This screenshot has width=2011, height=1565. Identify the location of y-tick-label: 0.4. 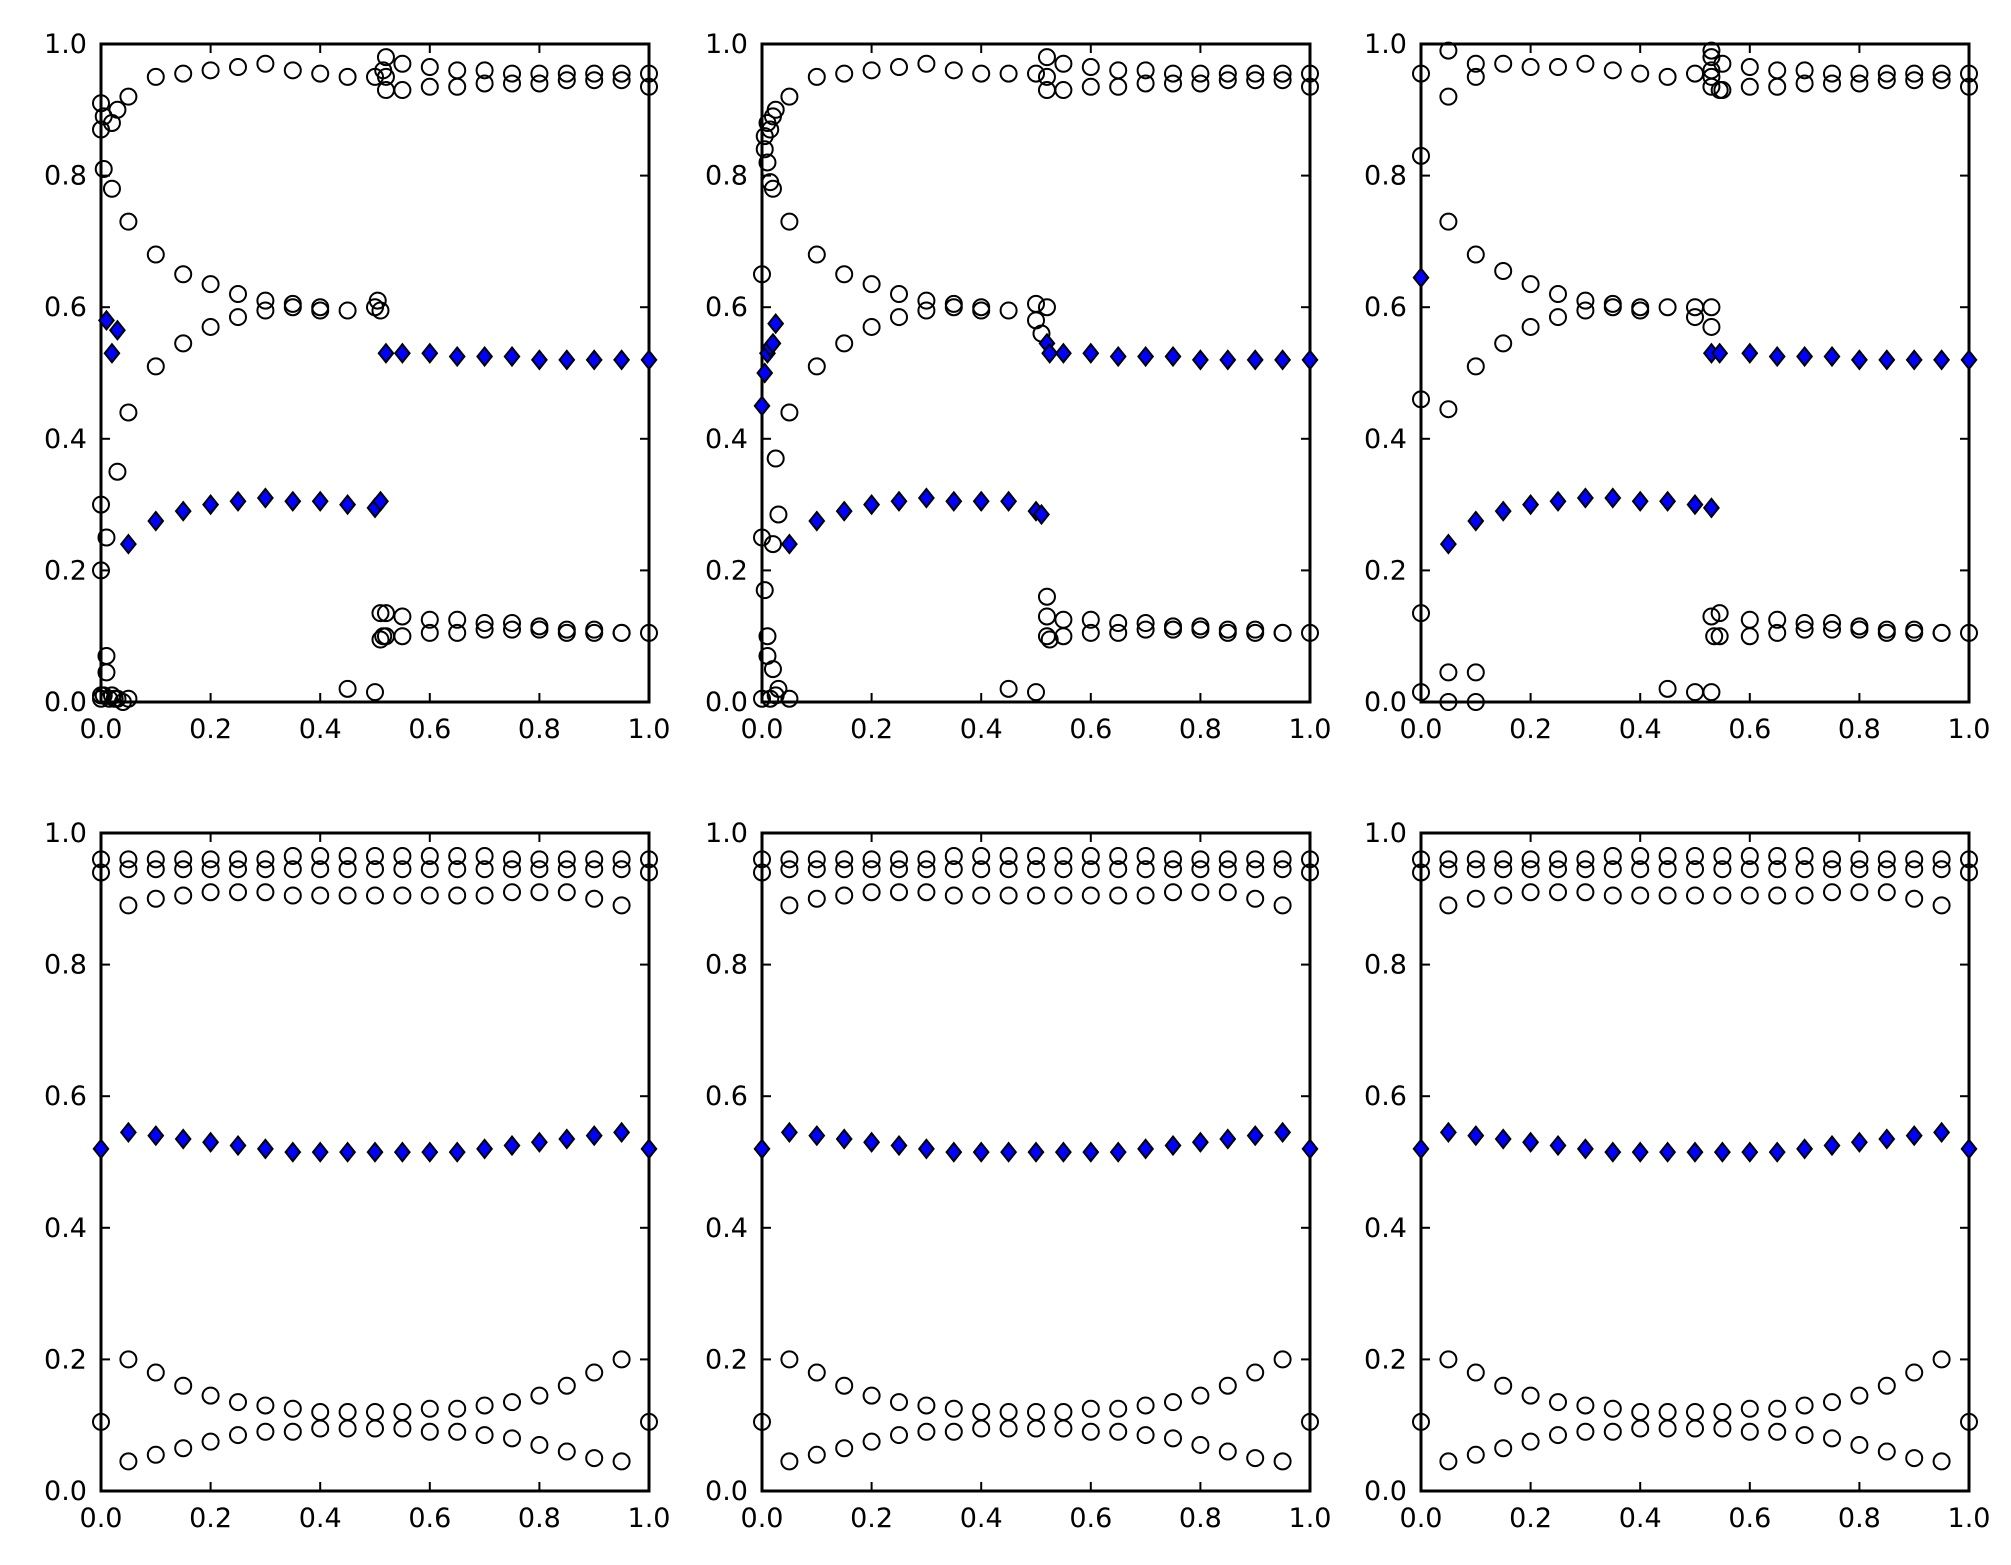
(726, 1228).